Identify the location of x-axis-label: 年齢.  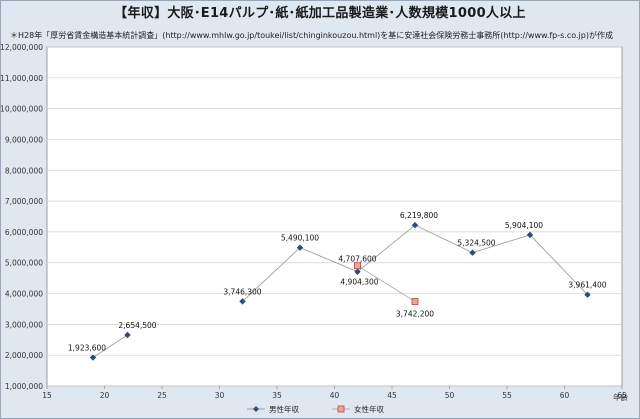
(620, 397).